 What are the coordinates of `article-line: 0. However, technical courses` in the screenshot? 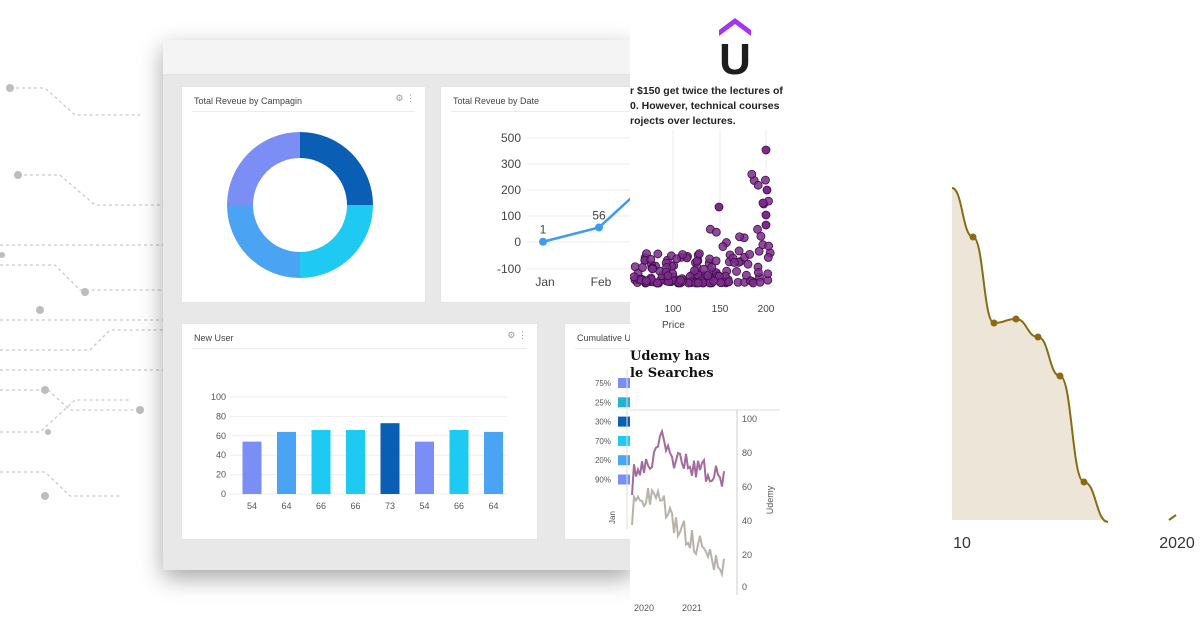 It's located at (705, 106).